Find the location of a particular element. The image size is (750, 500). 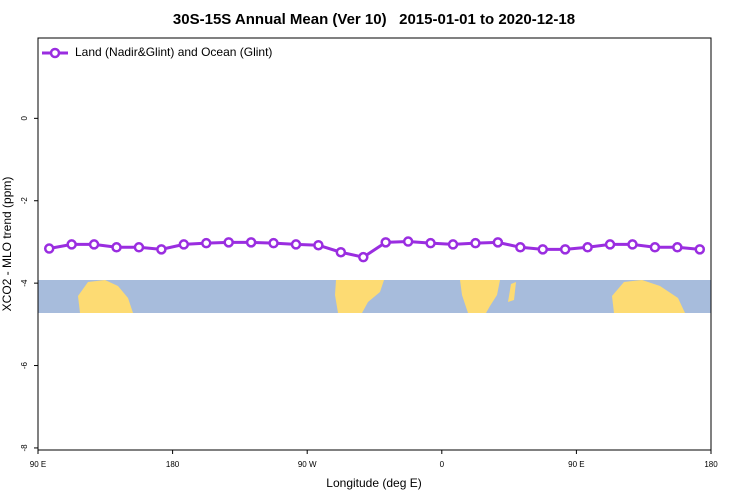

y-axis-label: XCO2 - MLO trend (ppm) is located at coordinates (7, 244).